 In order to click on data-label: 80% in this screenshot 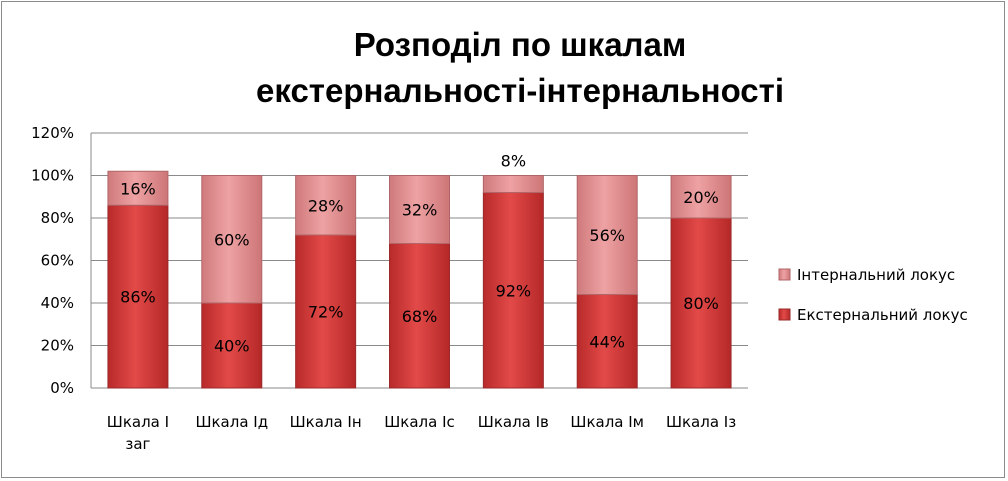, I will do `click(701, 303)`.